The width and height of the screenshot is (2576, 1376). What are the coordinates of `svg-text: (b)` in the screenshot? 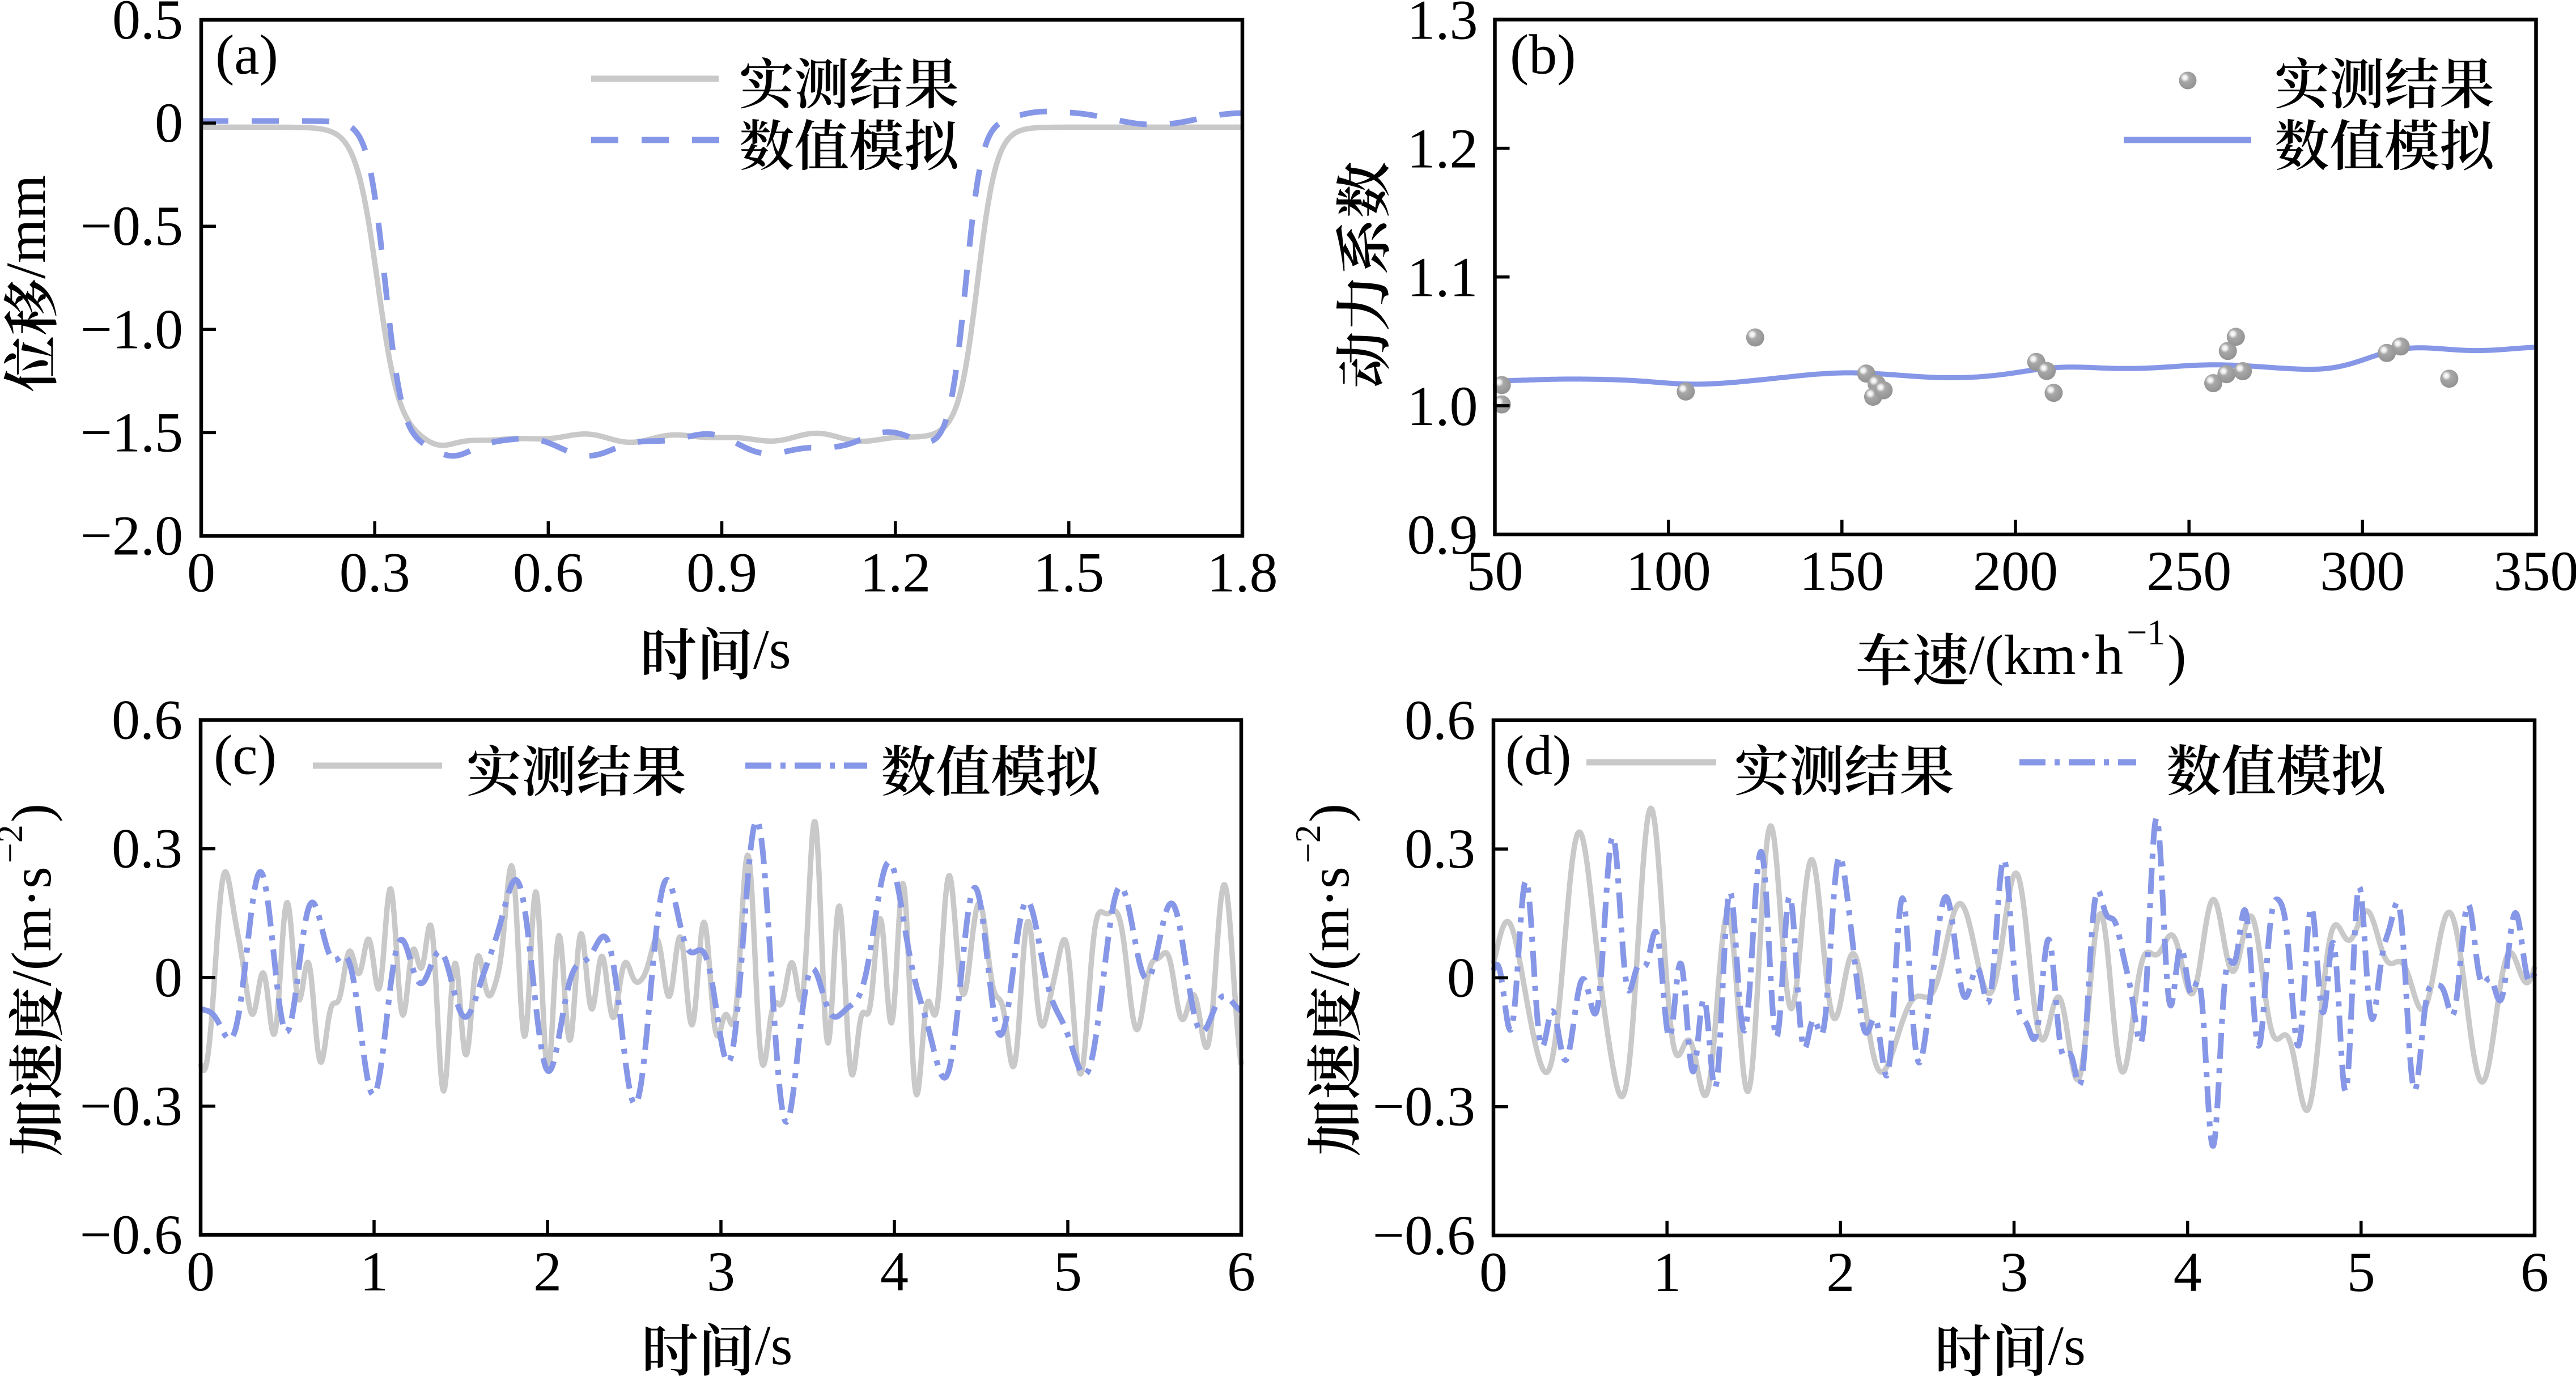 It's located at (1543, 54).